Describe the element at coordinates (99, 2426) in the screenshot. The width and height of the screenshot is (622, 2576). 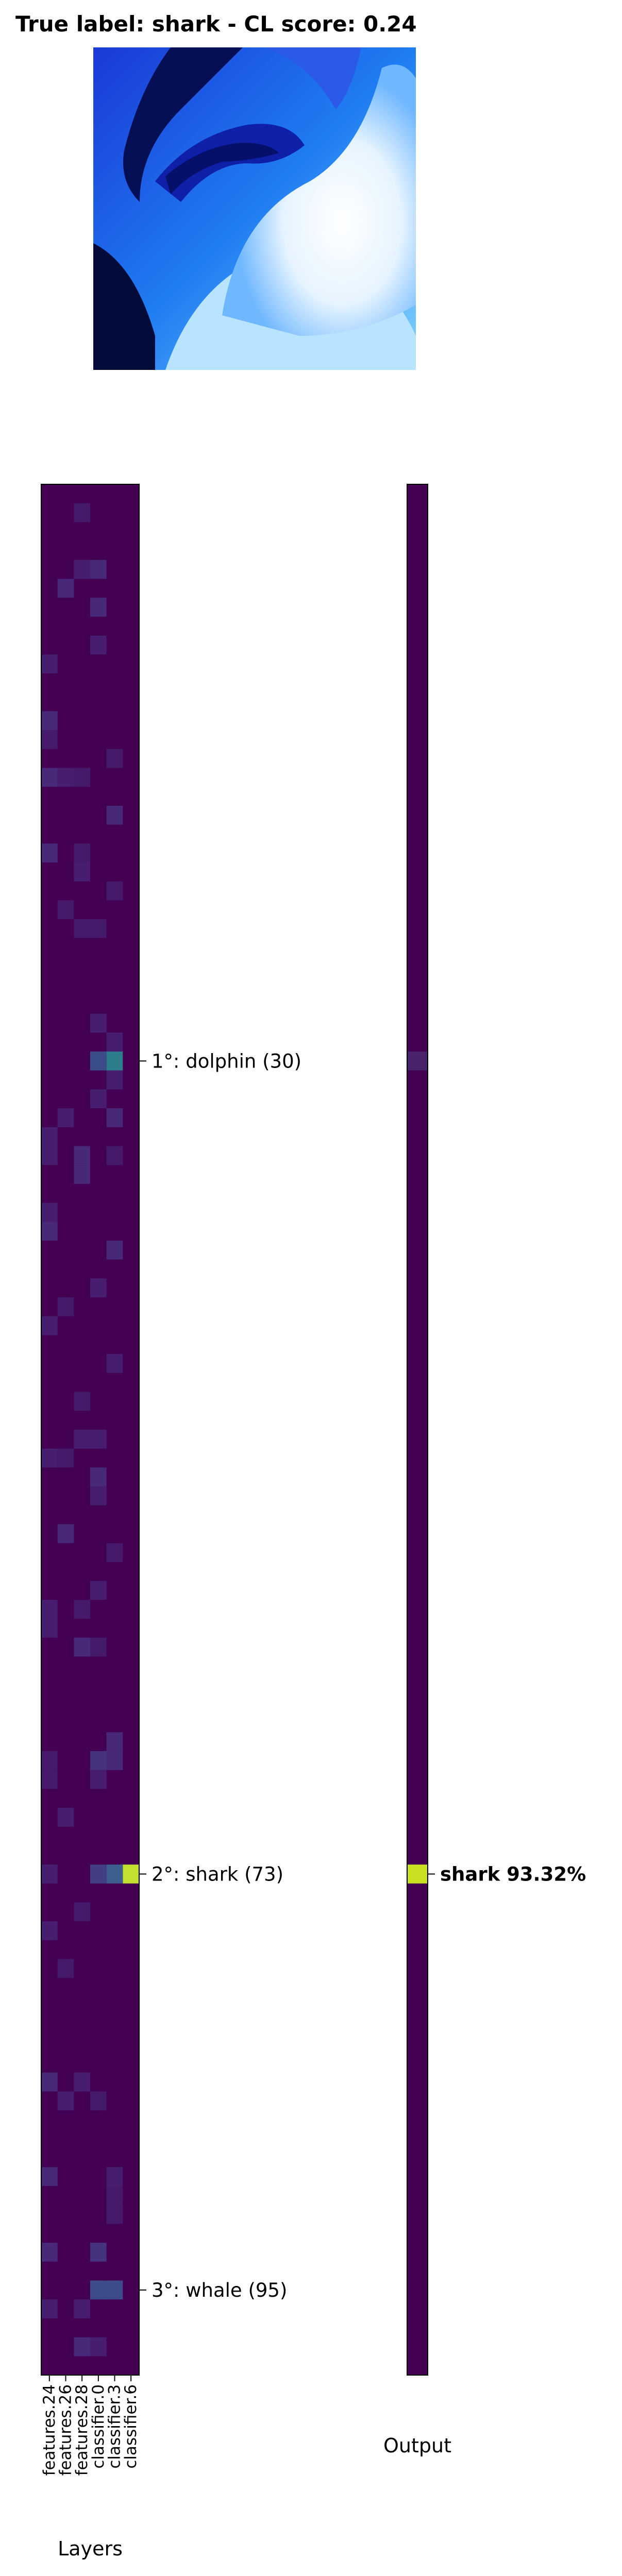
I see `x-tick-label: classifier.0` at that location.